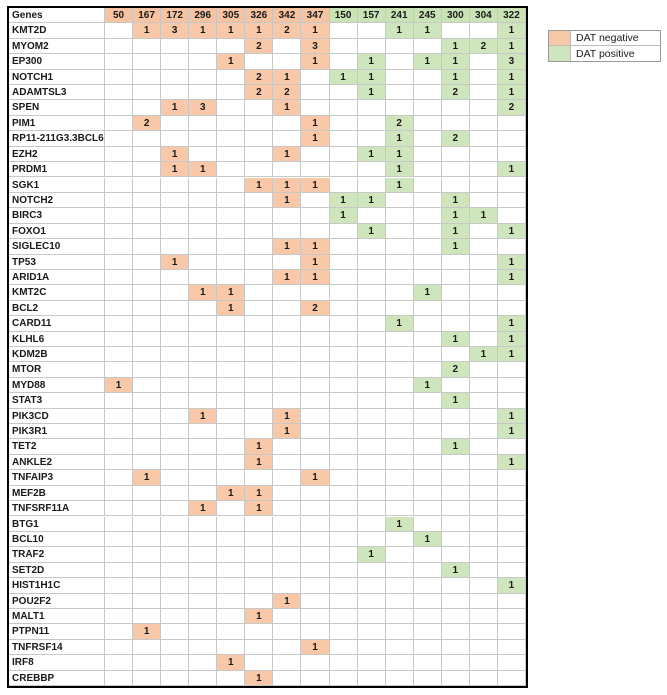 The height and width of the screenshot is (695, 667). I want to click on gene-label: MYOM2, so click(57, 46).